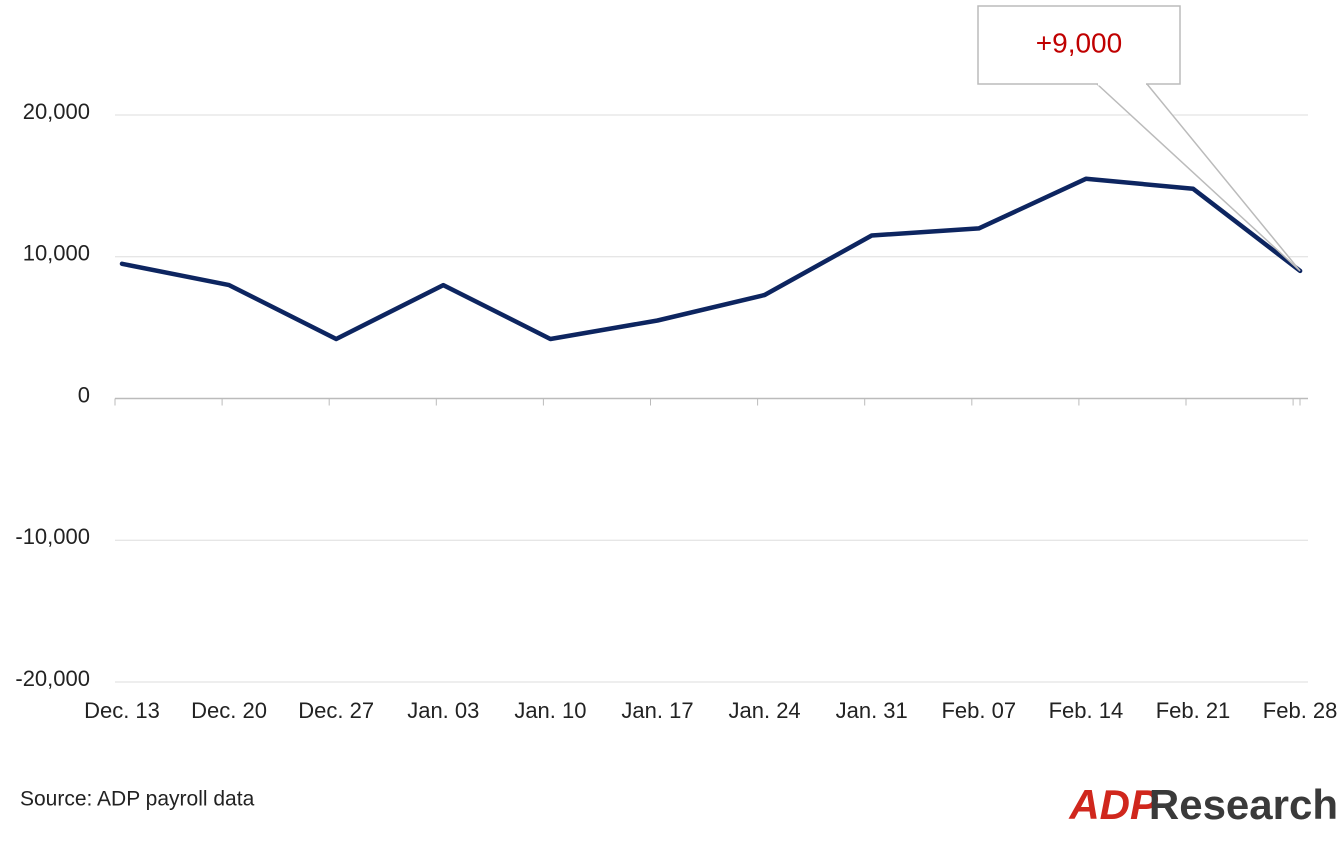  Describe the element at coordinates (1300, 710) in the screenshot. I see `x-tick-label: Feb. 28` at that location.